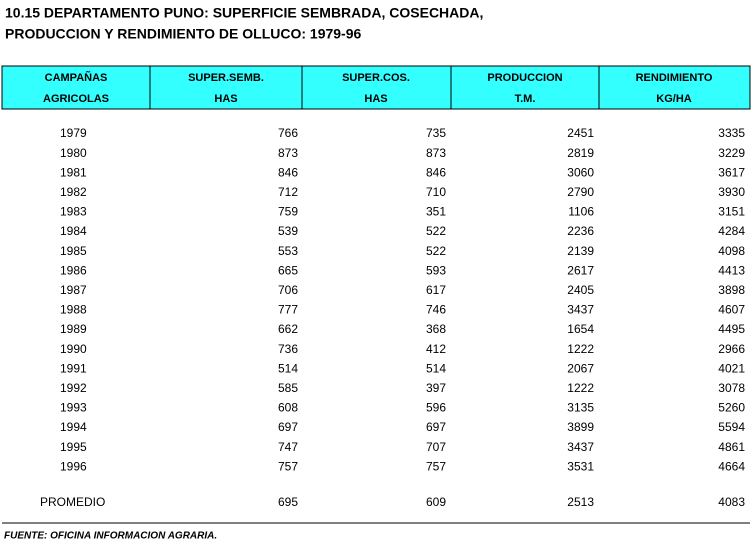 This screenshot has height=543, width=752. What do you see at coordinates (580, 427) in the screenshot?
I see `value-cell: 3899` at bounding box center [580, 427].